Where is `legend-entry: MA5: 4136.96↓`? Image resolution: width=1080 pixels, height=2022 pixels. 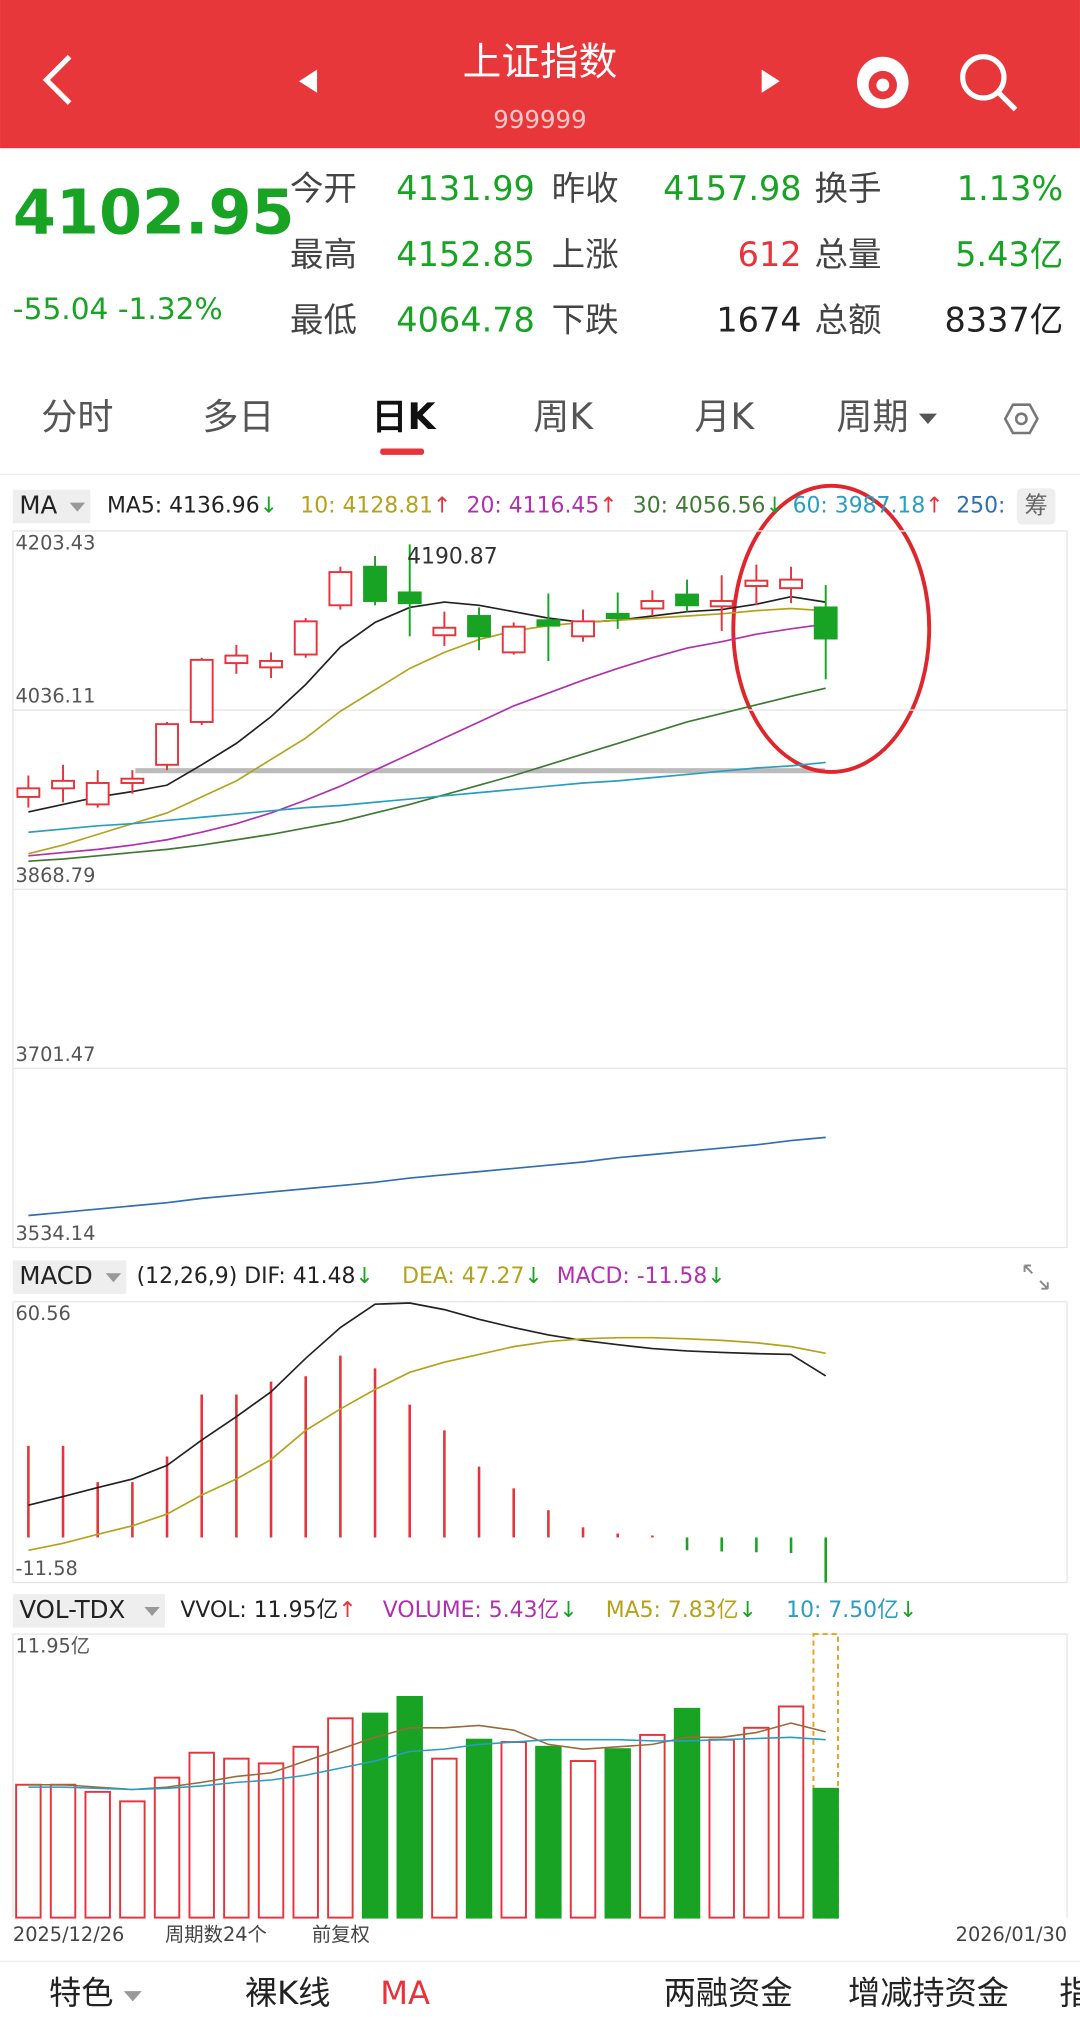
legend-entry: MA5: 4136.96↓ is located at coordinates (192, 505).